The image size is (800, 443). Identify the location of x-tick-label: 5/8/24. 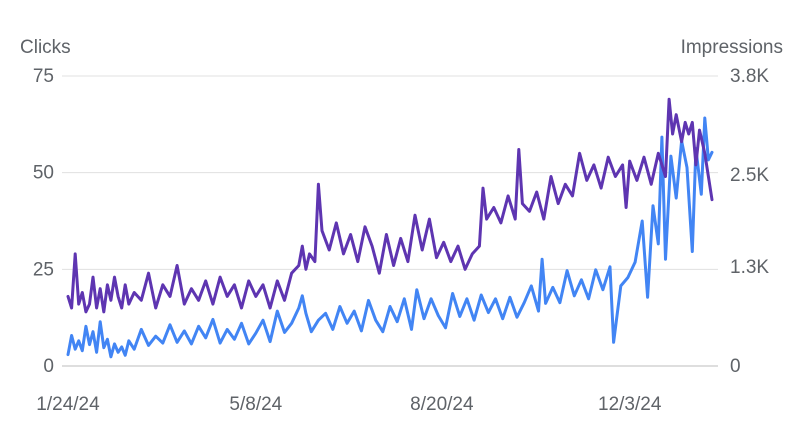
(255, 404).